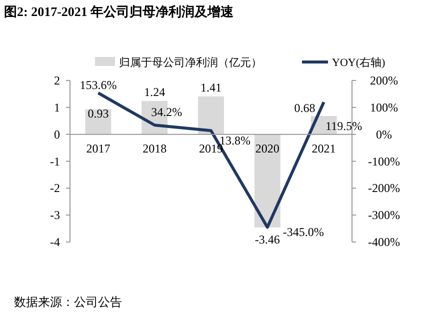 This screenshot has width=434, height=323. I want to click on y2-tick-label: 0%, so click(384, 134).